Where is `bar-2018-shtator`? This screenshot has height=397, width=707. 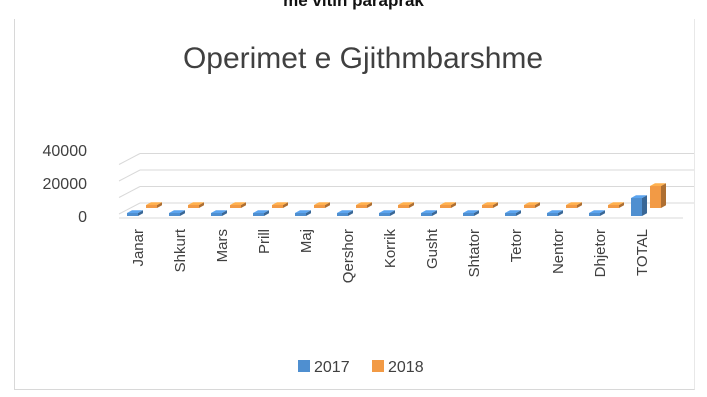
bar-2018-shtator is located at coordinates (490, 205).